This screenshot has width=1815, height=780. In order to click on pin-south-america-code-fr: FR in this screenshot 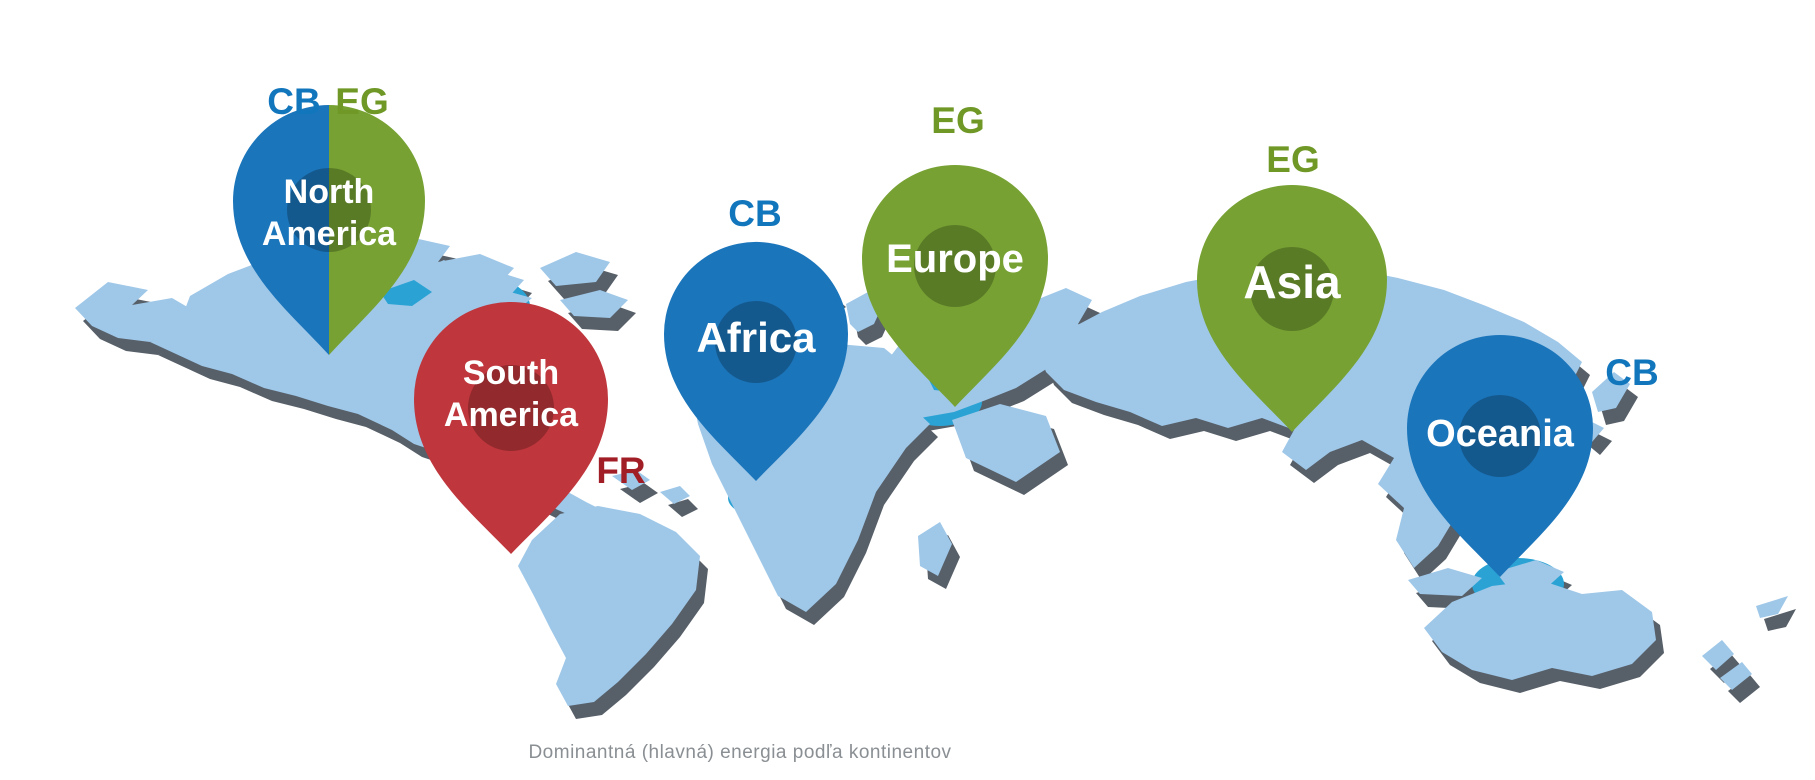, I will do `click(620, 470)`.